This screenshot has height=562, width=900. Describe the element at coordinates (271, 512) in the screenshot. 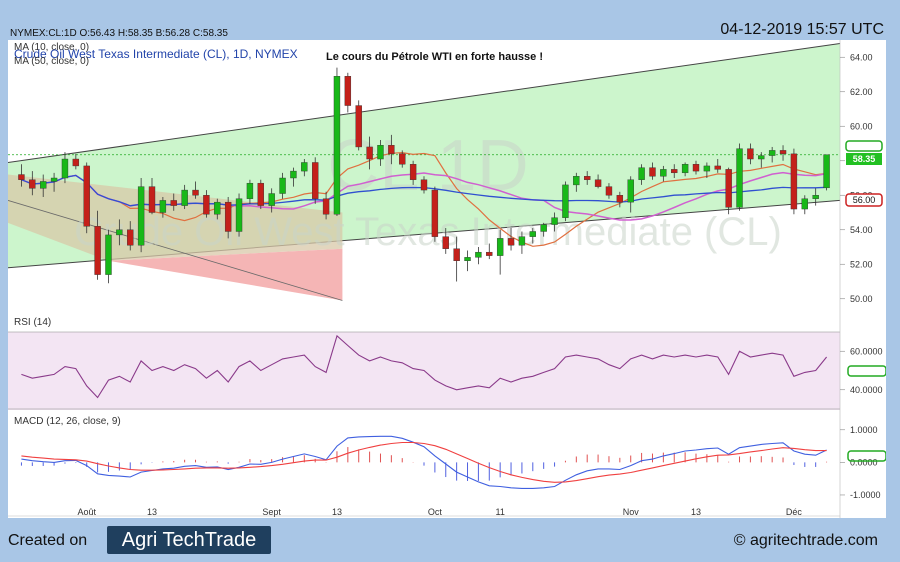

I see `x-tick-label: Sept` at that location.